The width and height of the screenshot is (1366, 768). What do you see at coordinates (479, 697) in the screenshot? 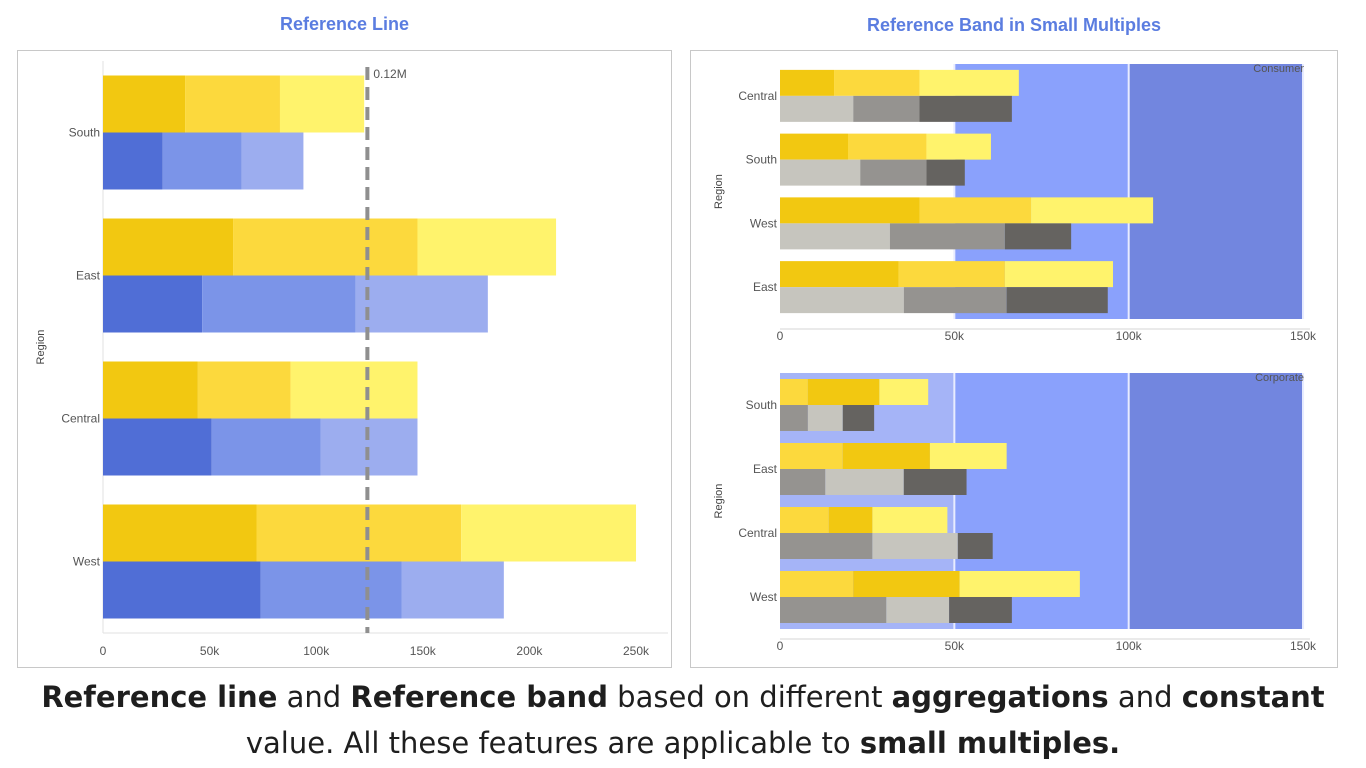
I see `caption-reference-band: Reference band` at bounding box center [479, 697].